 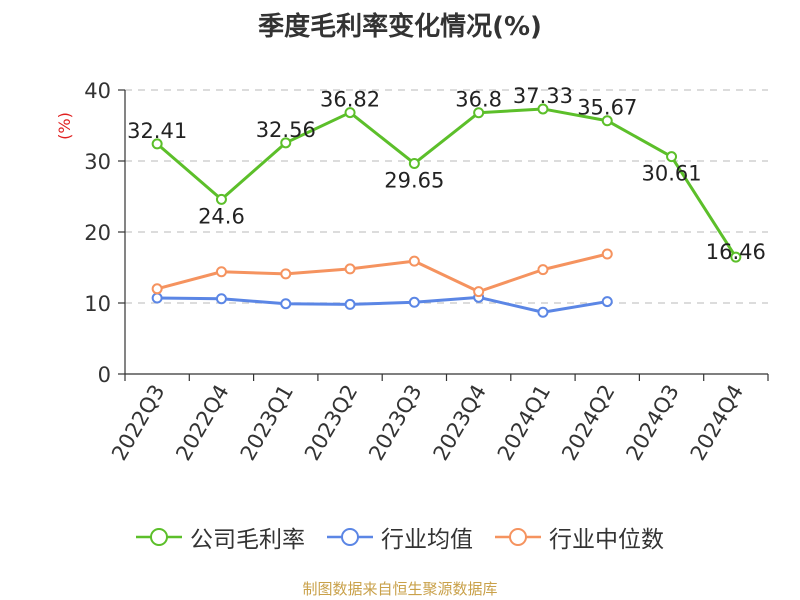 I want to click on legend-item-company: 公司毛利率, so click(x=220, y=537).